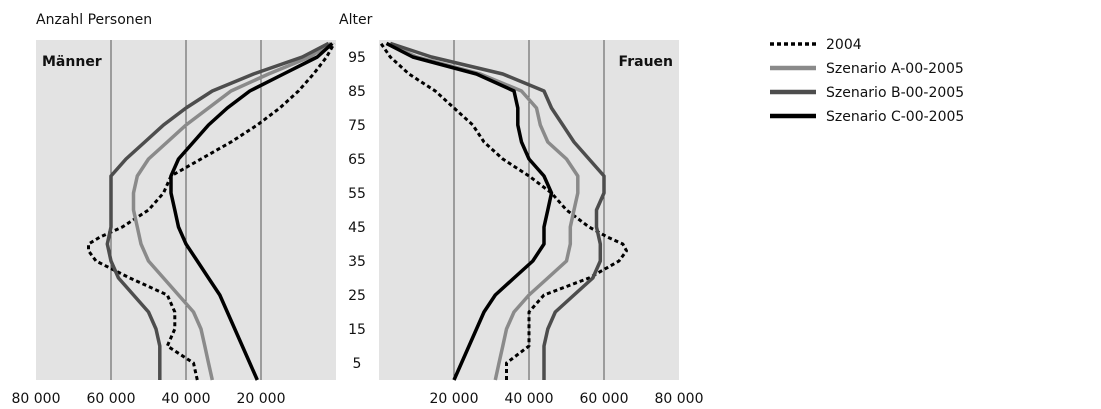 This screenshot has width=1101, height=409. What do you see at coordinates (357, 296) in the screenshot?
I see `age-tick-label: 25` at bounding box center [357, 296].